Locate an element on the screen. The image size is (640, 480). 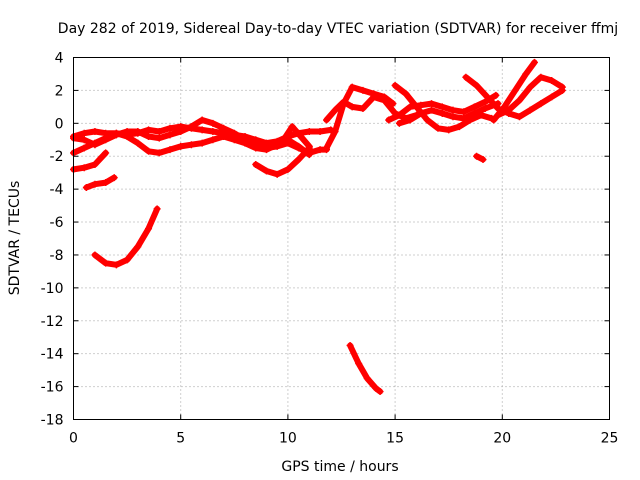
y-tick-label: 0 is located at coordinates (59, 124).